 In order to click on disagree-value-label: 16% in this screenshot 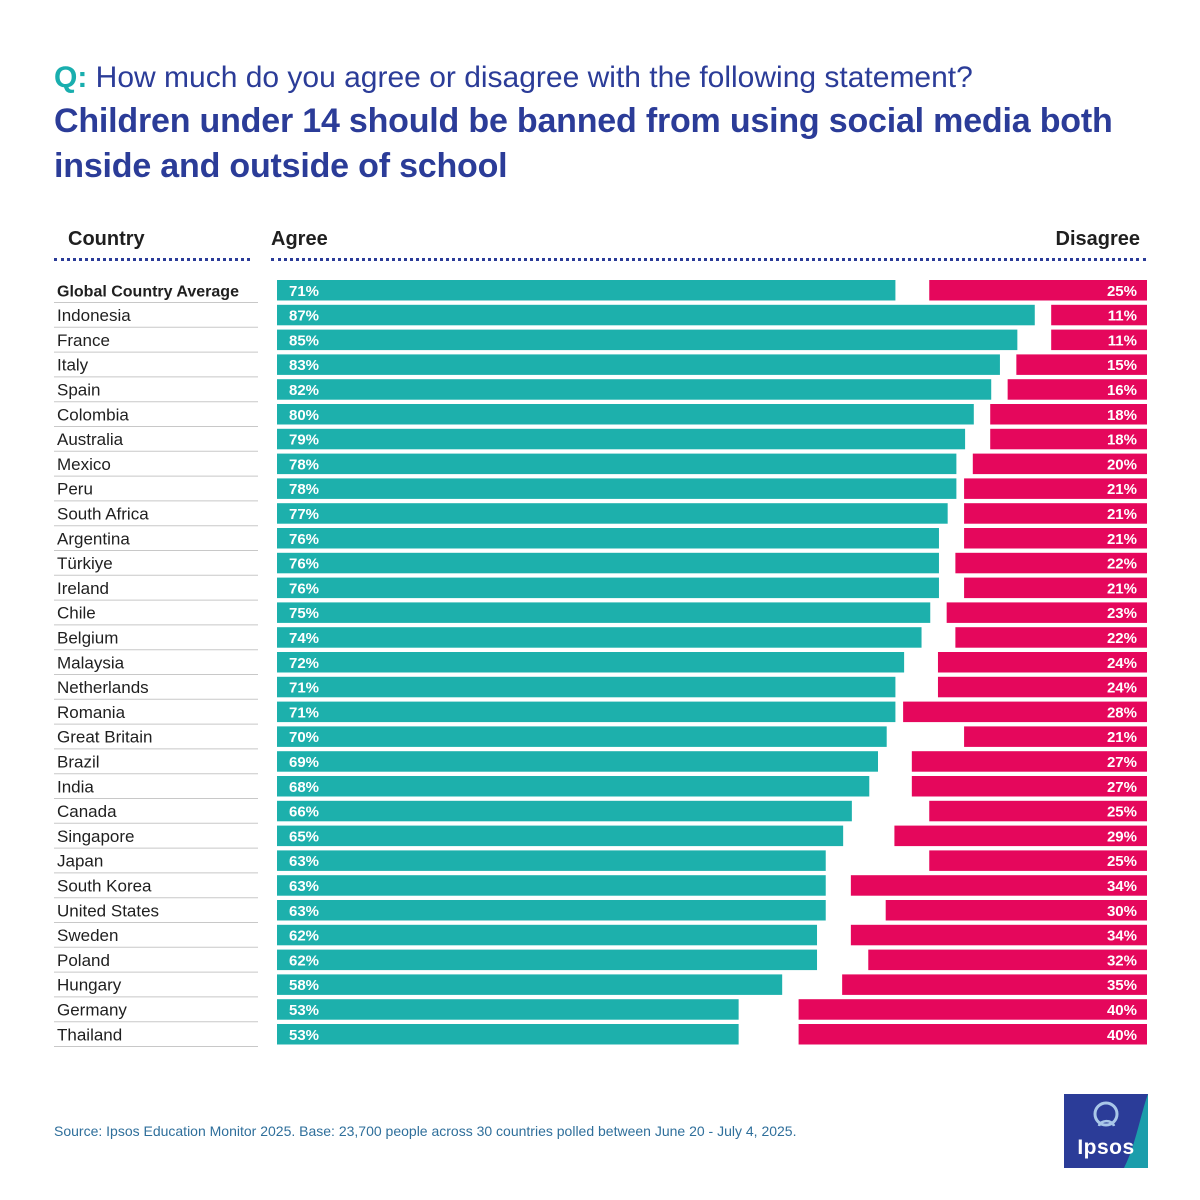, I will do `click(1122, 390)`.